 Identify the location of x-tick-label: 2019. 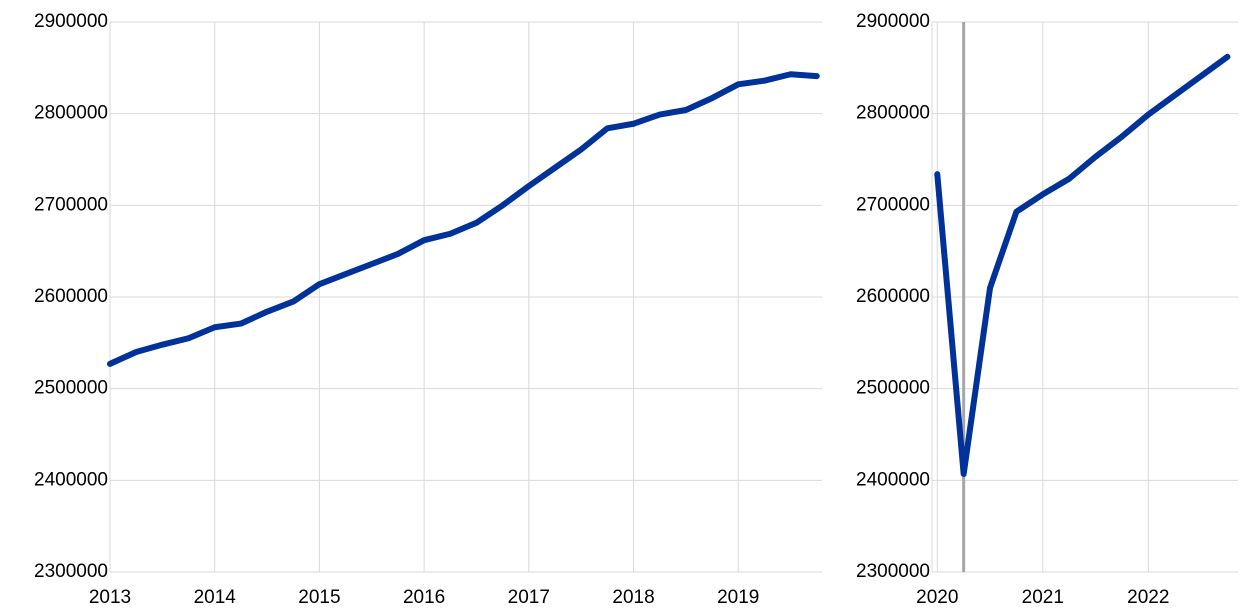
(738, 597).